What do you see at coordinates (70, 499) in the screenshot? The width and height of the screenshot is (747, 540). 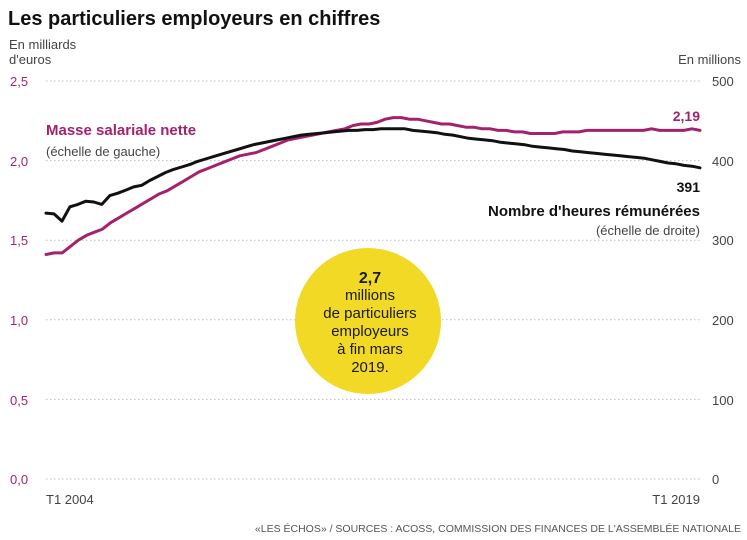 I see `x-label-start: T1 2004` at bounding box center [70, 499].